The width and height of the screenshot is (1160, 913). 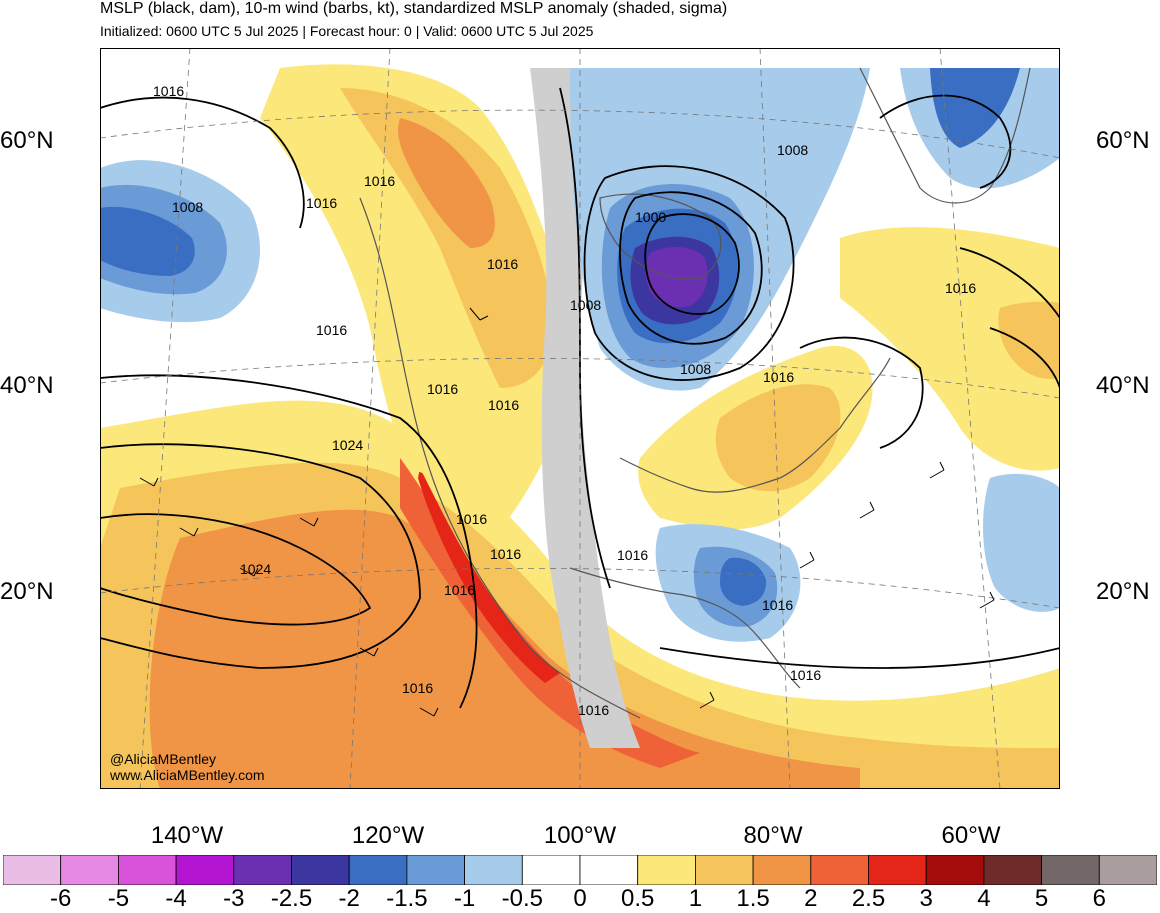 What do you see at coordinates (926, 898) in the screenshot?
I see `colorbar-tick-label: 3` at bounding box center [926, 898].